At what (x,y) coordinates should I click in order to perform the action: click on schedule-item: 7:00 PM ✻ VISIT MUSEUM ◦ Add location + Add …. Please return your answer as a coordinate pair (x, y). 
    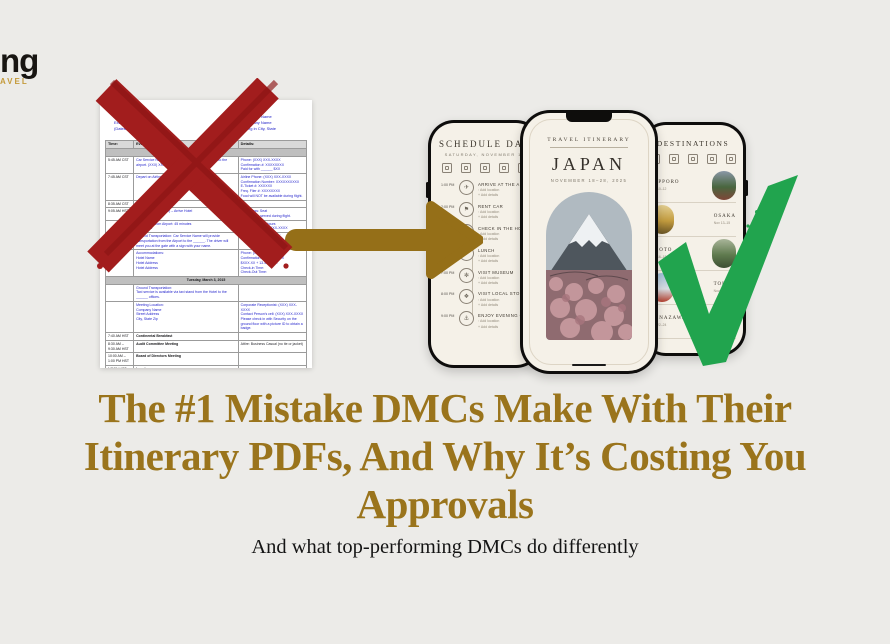
    Looking at the image, I should click on (490, 276).